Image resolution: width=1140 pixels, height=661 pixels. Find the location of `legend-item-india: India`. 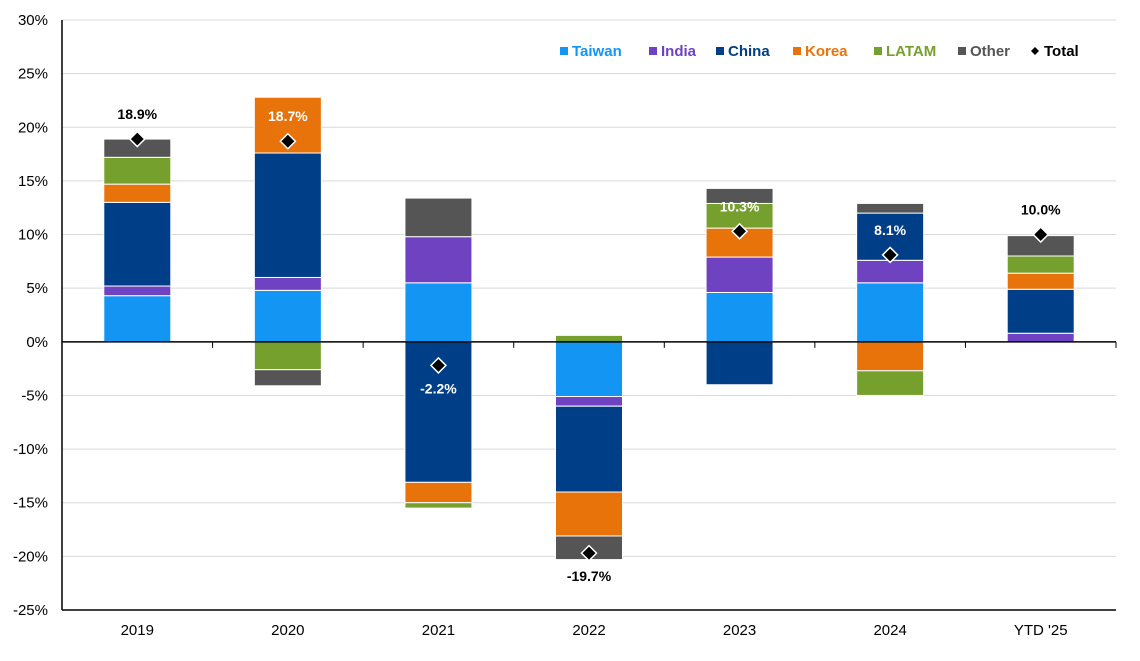

legend-item-india: India is located at coordinates (673, 51).